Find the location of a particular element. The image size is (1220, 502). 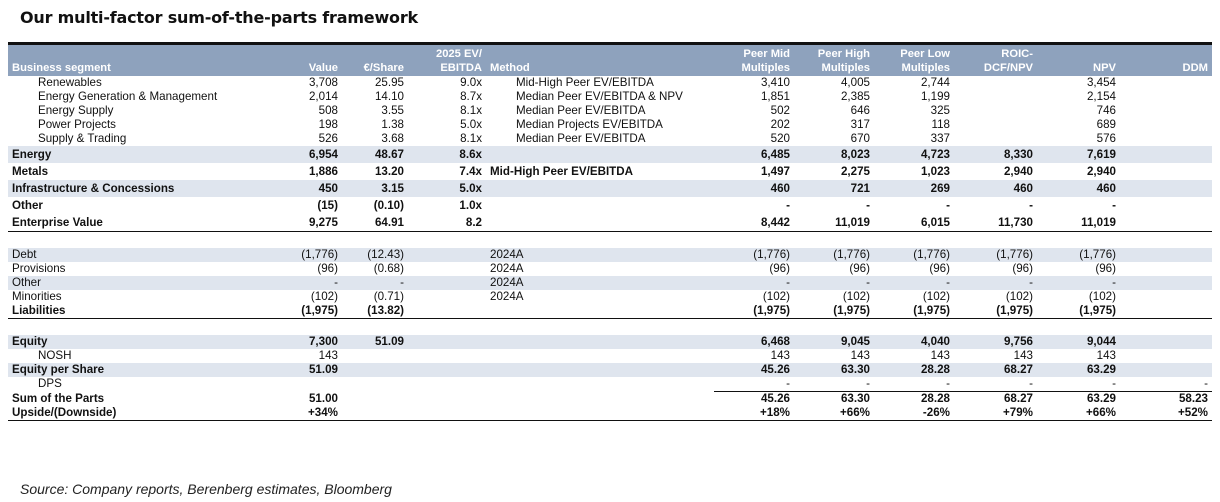

cell-peer-high: +66% is located at coordinates (834, 413).